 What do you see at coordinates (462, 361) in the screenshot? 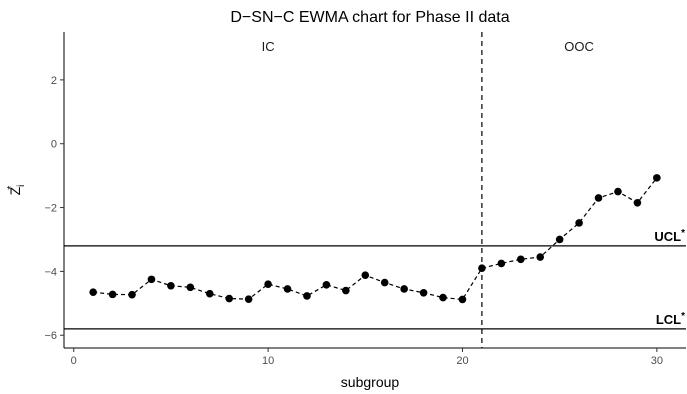
I see `x-tick-label: 20` at bounding box center [462, 361].